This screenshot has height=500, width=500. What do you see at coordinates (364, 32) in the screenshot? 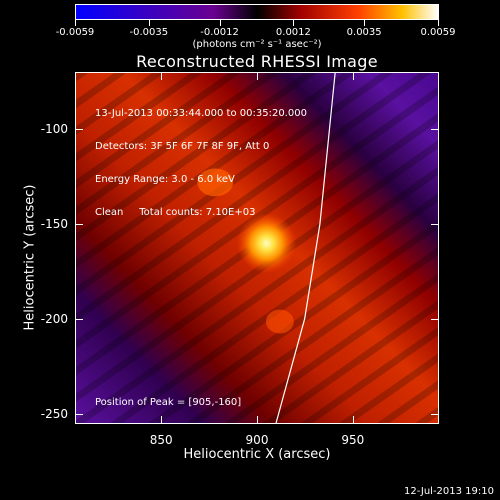
I see `colorbar-tick-label: 0.0035` at bounding box center [364, 32].